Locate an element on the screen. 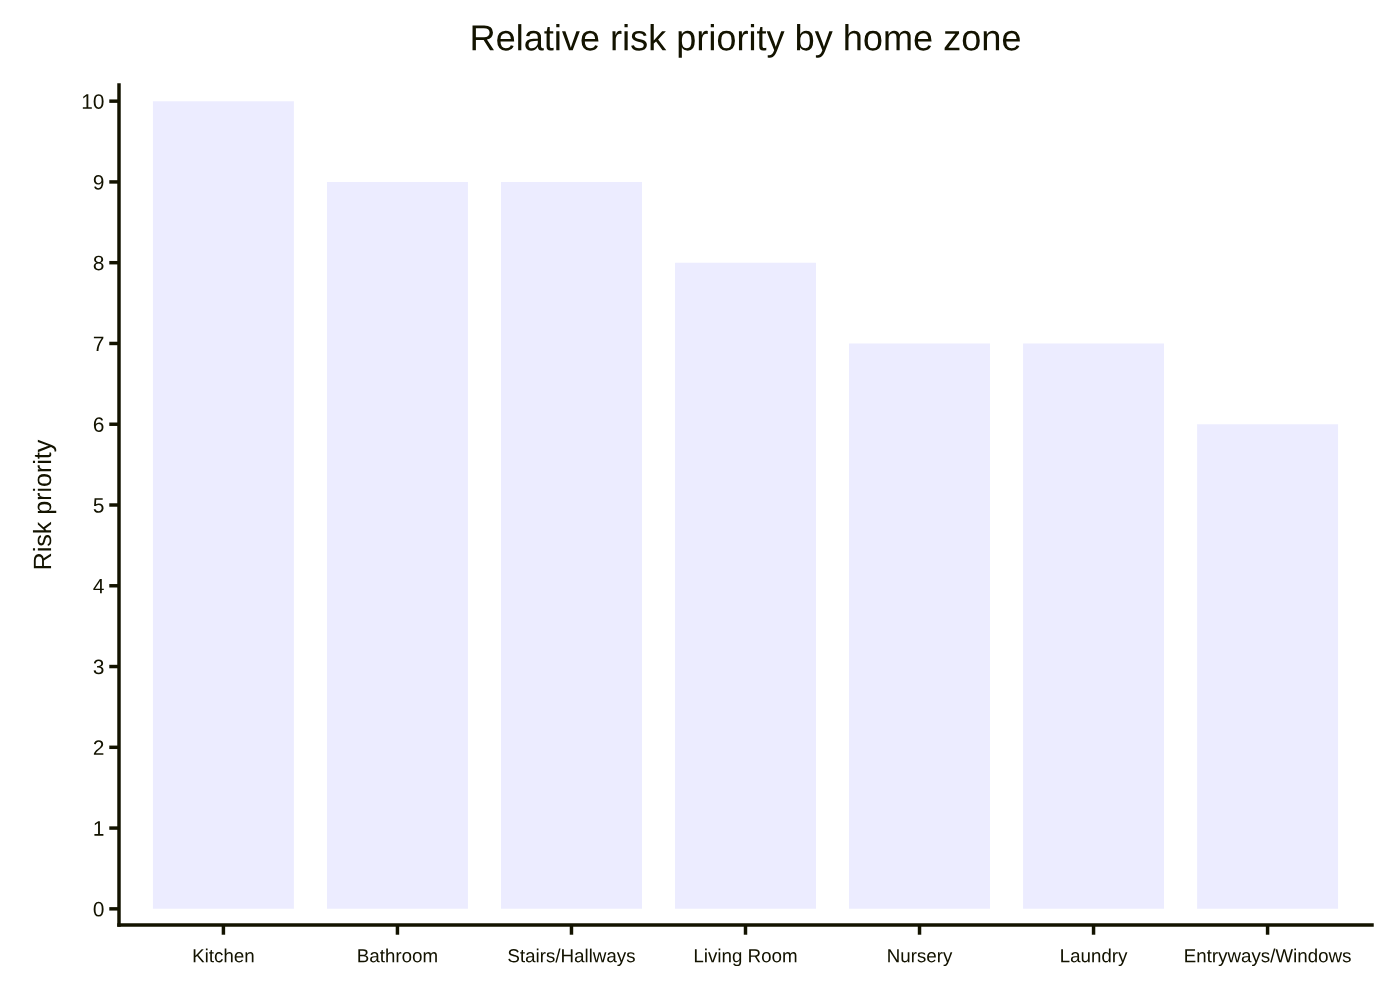  y-tick-label: 10 is located at coordinates (93, 101).